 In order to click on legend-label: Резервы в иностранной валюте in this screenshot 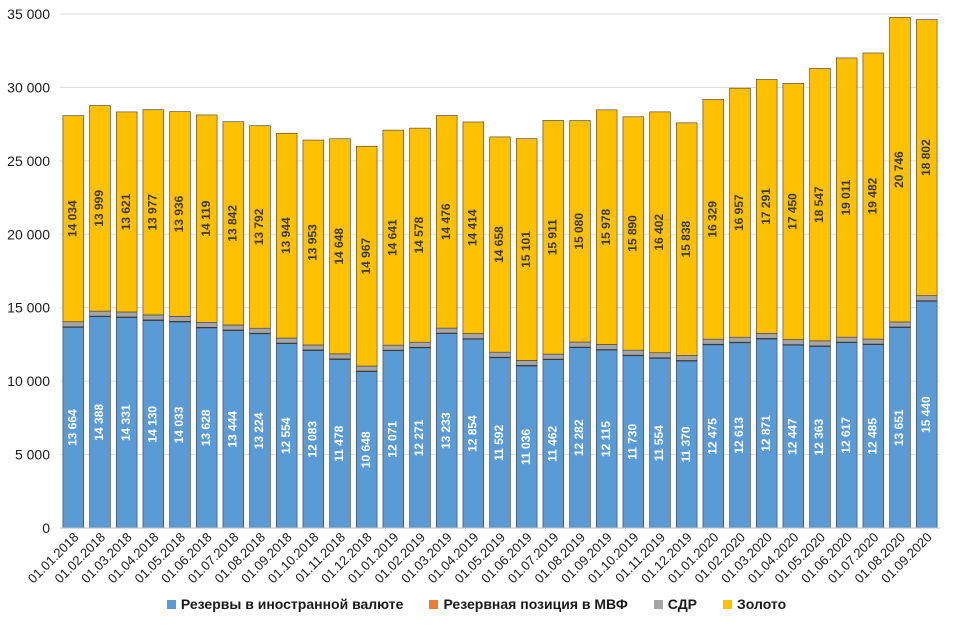, I will do `click(292, 604)`.